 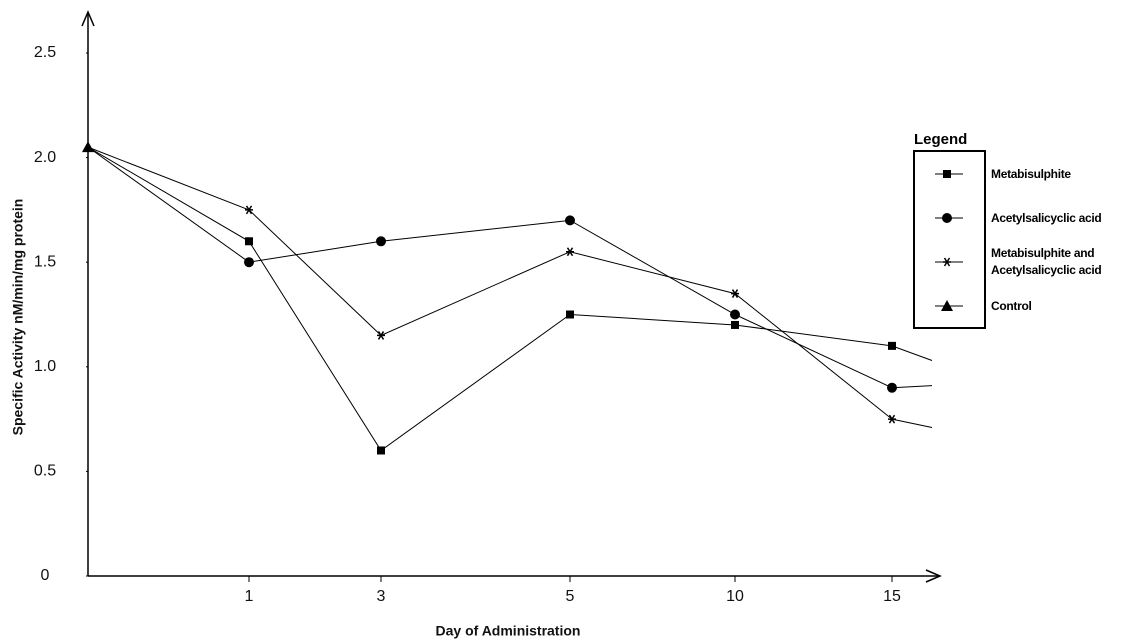 I want to click on legend-entry: Acetylsalicyclic acid, so click(x=1018, y=218).